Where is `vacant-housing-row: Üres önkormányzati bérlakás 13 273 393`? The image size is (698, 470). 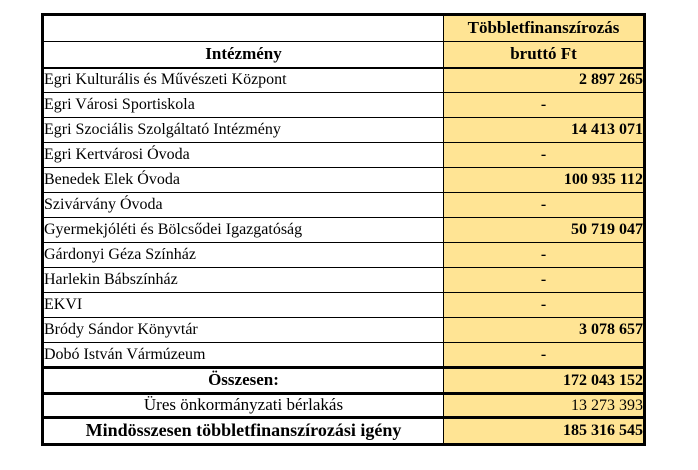
vacant-housing-row: Üres önkormányzati bérlakás 13 273 393 is located at coordinates (343, 405).